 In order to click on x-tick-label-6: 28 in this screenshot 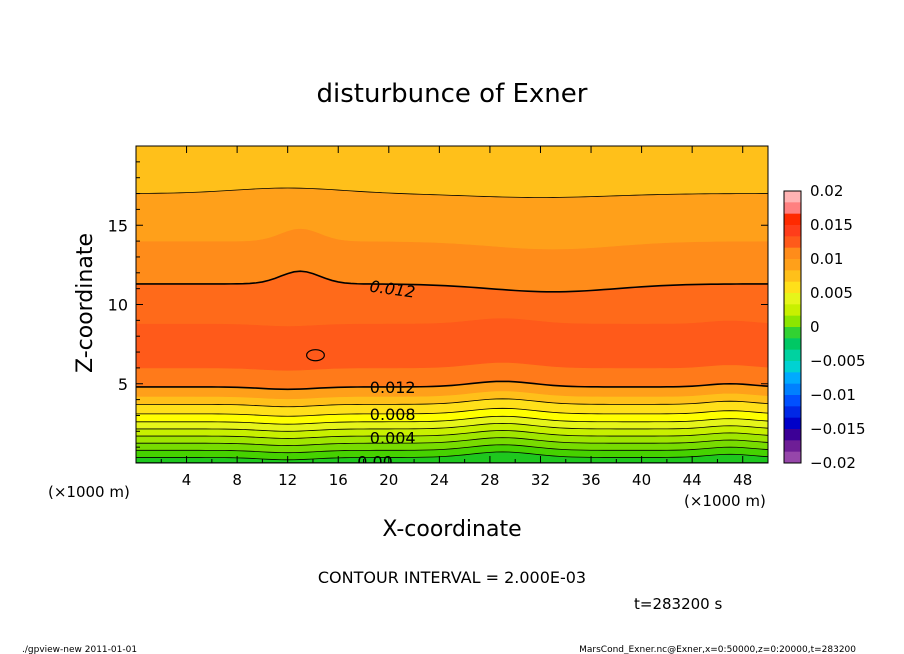, I will do `click(489, 480)`.